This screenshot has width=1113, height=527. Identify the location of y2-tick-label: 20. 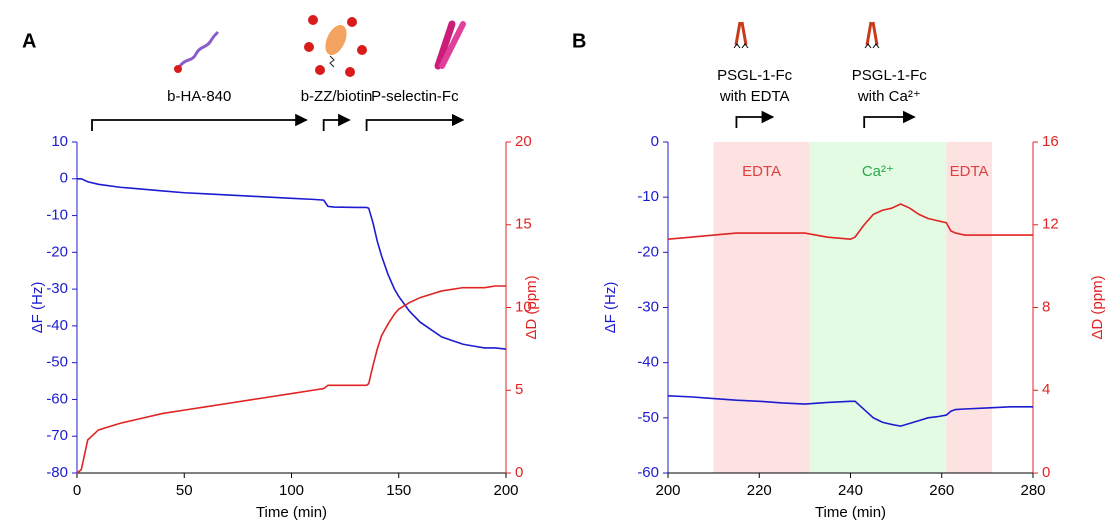
(523, 141).